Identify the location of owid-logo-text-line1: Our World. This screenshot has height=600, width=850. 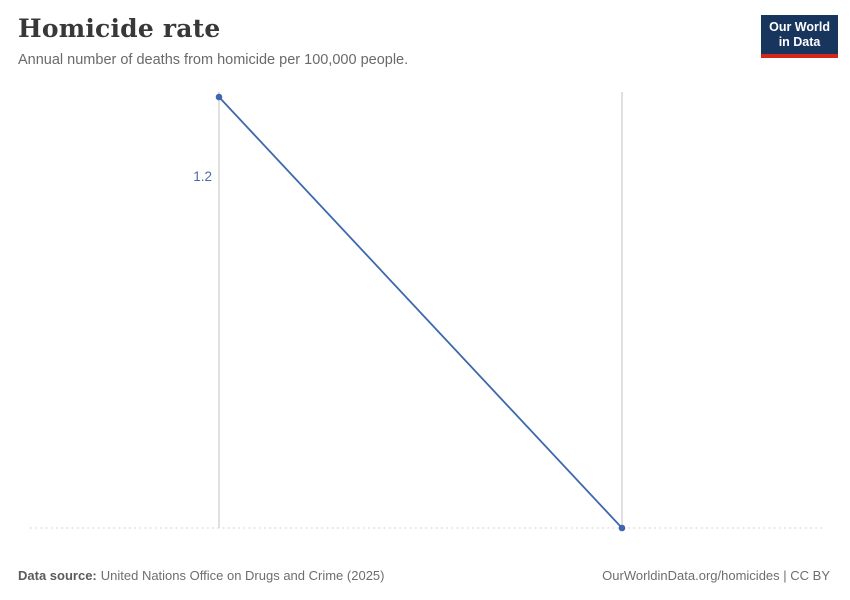
(799, 27).